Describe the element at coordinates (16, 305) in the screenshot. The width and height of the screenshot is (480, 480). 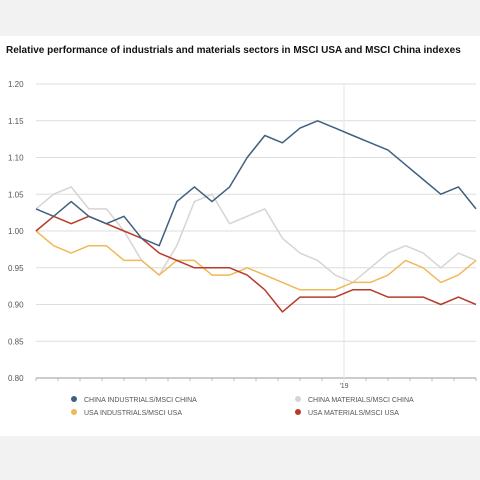
I see `y-tick-label: 0.90` at that location.